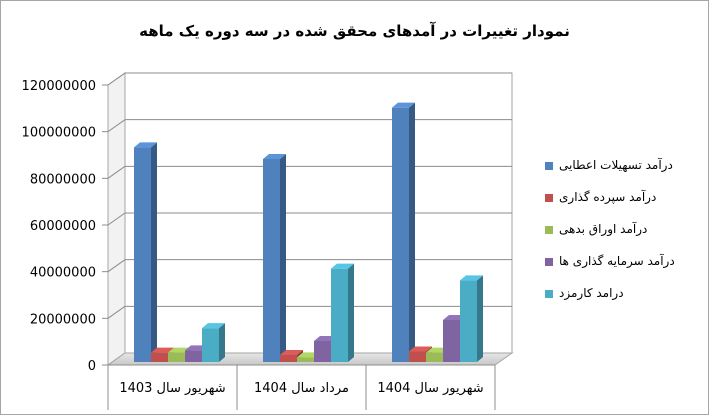 The width and height of the screenshot is (709, 415). What do you see at coordinates (625, 302) in the screenshot?
I see `legend-item: درامد کارمزد` at bounding box center [625, 302].